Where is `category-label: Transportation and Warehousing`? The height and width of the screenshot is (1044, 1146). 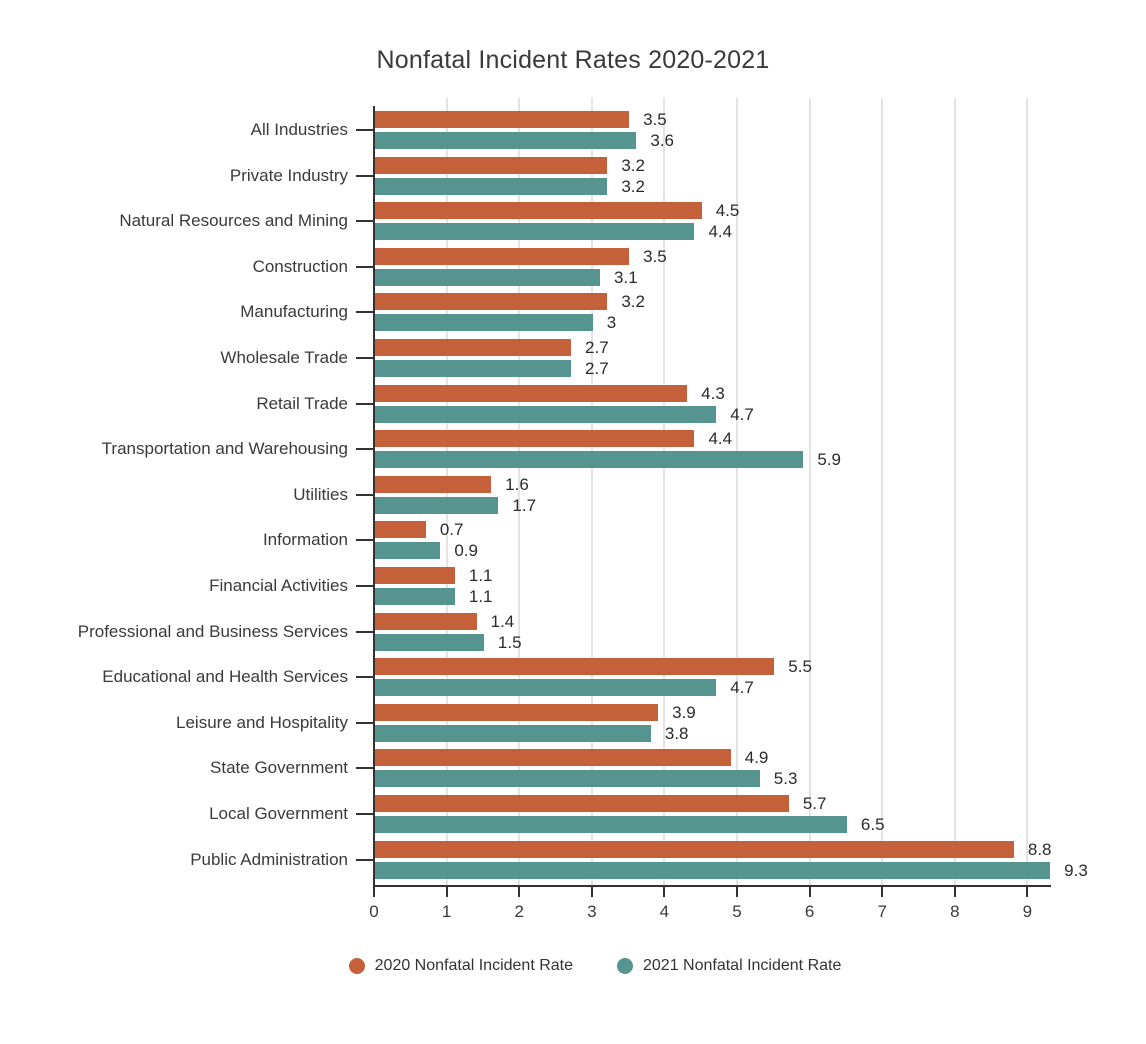 category-label: Transportation and Warehousing is located at coordinates (224, 449).